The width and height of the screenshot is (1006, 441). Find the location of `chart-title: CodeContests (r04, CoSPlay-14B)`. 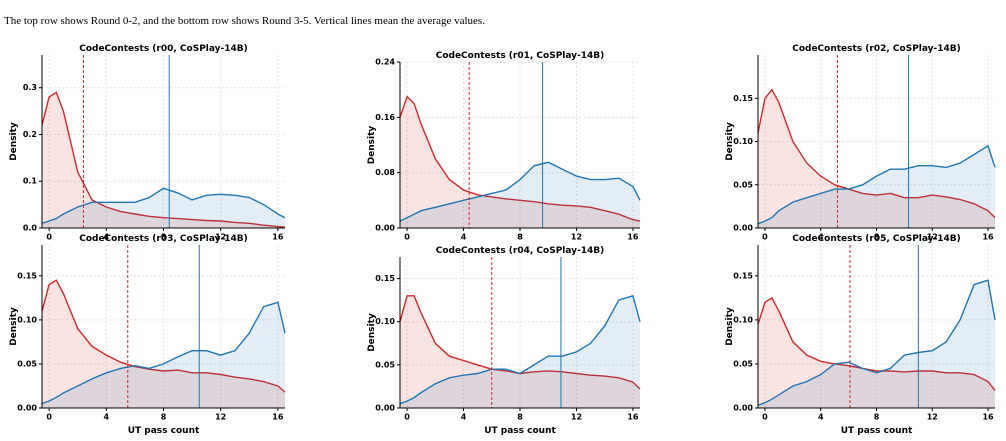

chart-title: CodeContests (r04, CoSPlay-14B) is located at coordinates (520, 251).